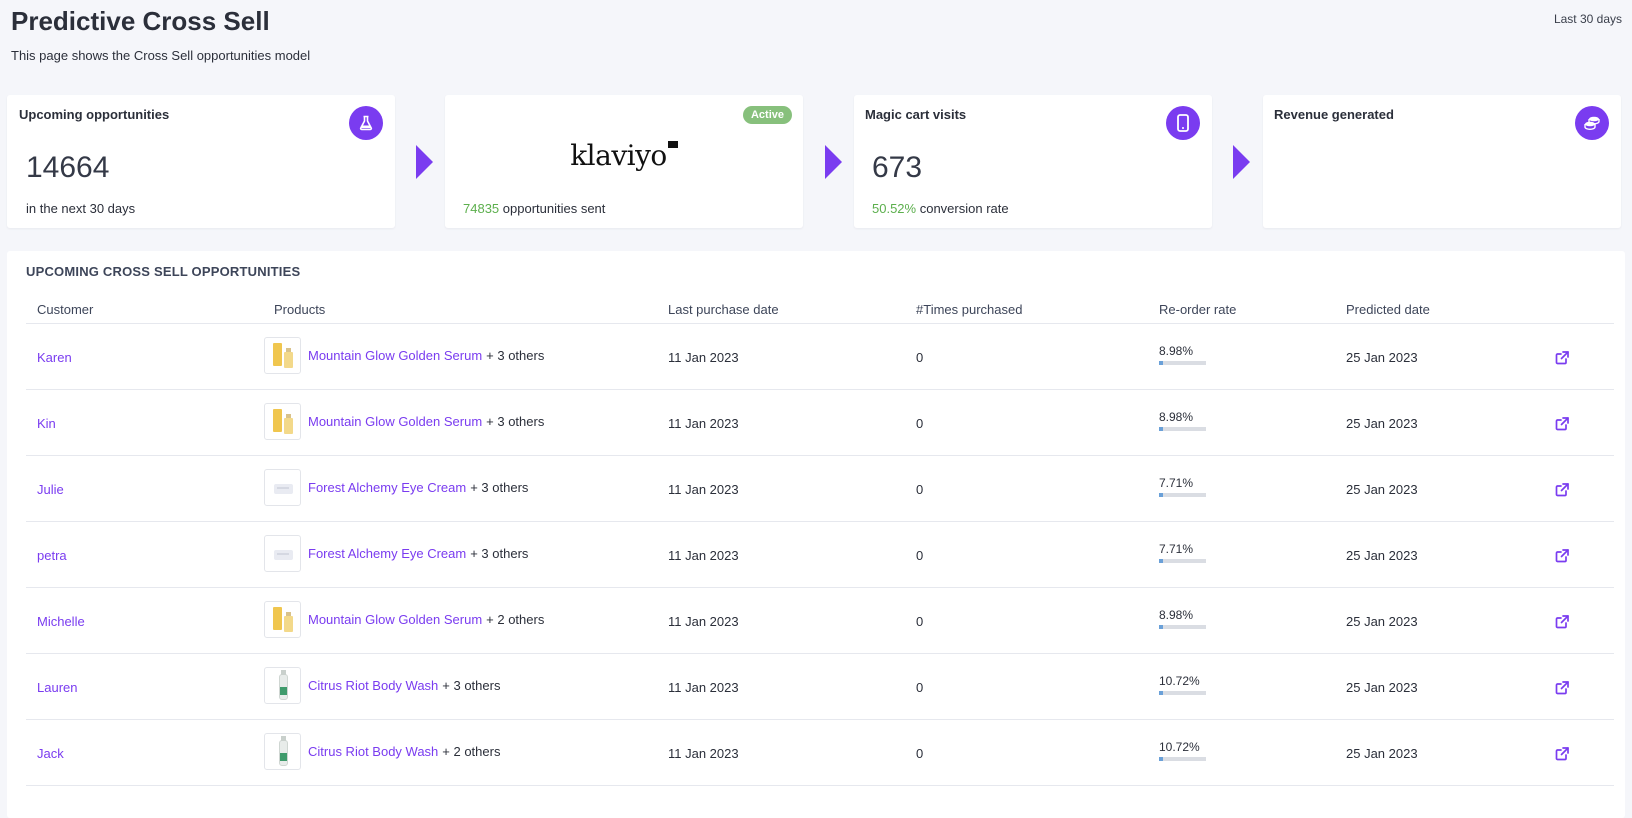 The image size is (1632, 818). I want to click on conversion-rate-value: 50.52%, so click(894, 208).